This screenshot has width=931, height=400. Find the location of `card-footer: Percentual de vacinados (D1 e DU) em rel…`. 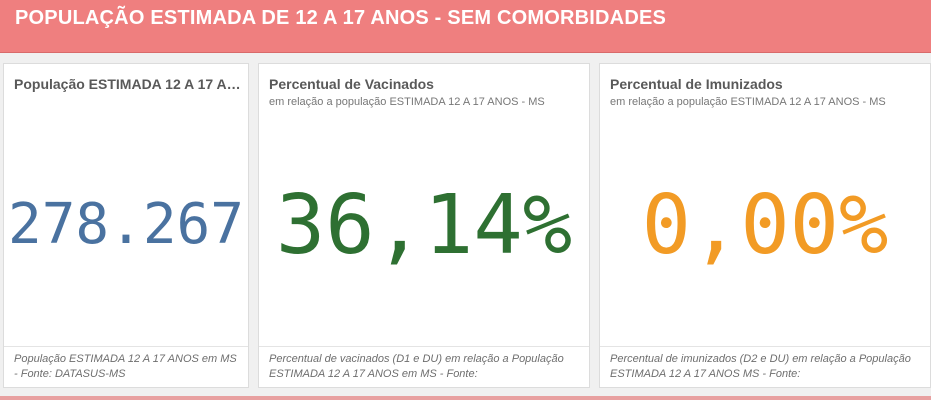

card-footer: Percentual de vacinados (D1 e DU) em rel… is located at coordinates (424, 366).